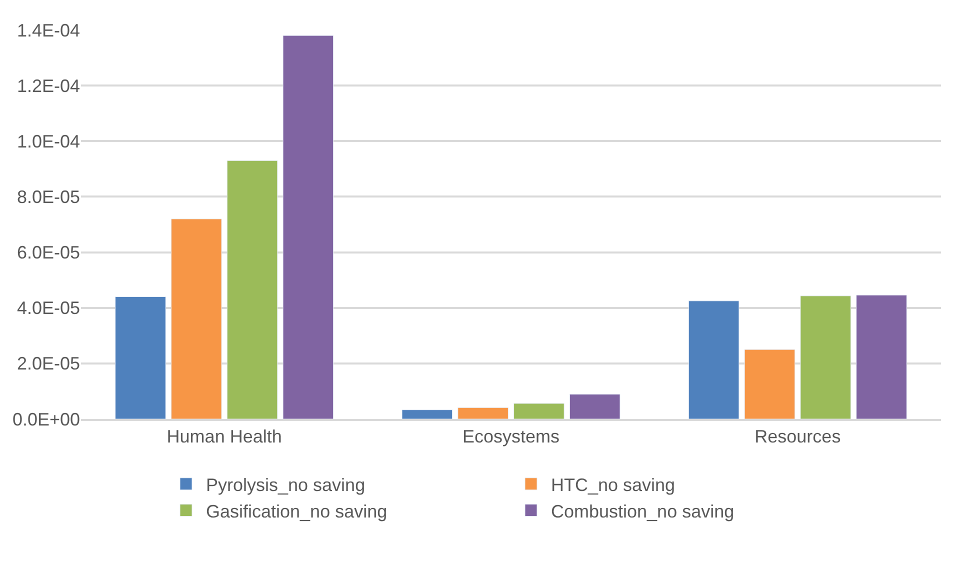 This screenshot has width=956, height=579. I want to click on y-tick-label: 1.4E-04, so click(48, 30).